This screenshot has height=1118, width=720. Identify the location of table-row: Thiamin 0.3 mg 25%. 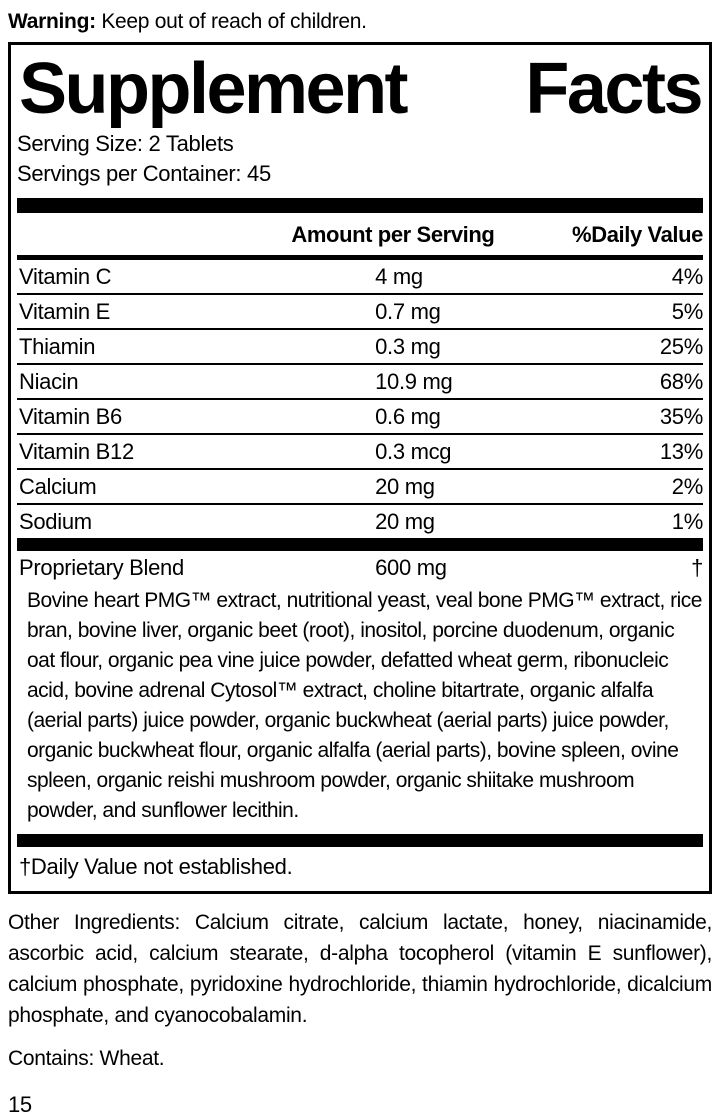
(360, 345).